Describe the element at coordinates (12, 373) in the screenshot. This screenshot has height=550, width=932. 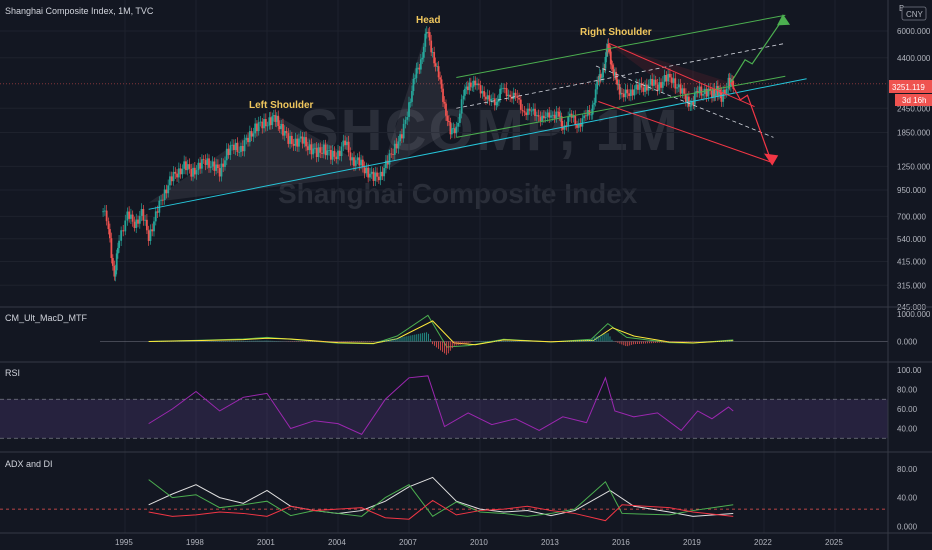
I see `rsi-pane-label: RSI` at that location.